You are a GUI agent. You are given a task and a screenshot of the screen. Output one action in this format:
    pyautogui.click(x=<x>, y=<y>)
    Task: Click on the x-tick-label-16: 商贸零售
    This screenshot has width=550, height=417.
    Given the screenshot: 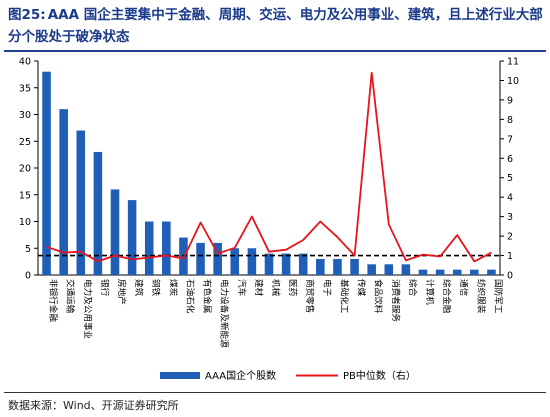 What is the action you would take?
    pyautogui.click(x=310, y=296)
    